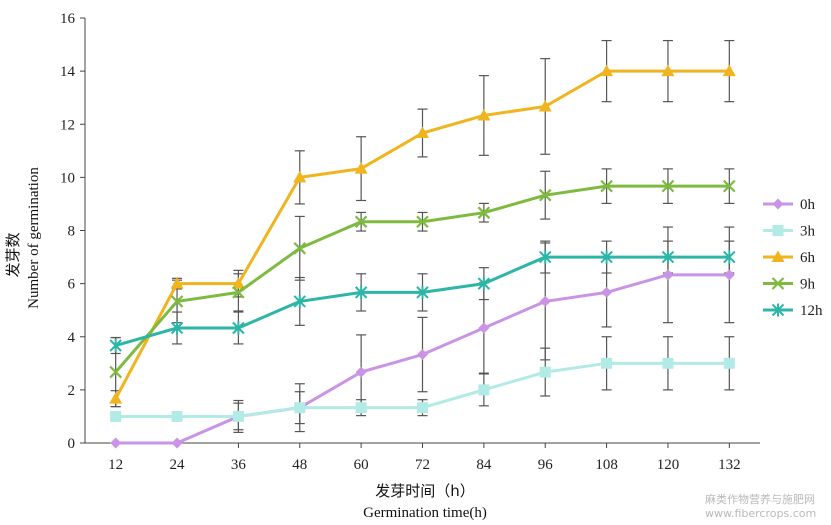 This screenshot has height=525, width=831. I want to click on x-tick-label: 36, so click(239, 465).